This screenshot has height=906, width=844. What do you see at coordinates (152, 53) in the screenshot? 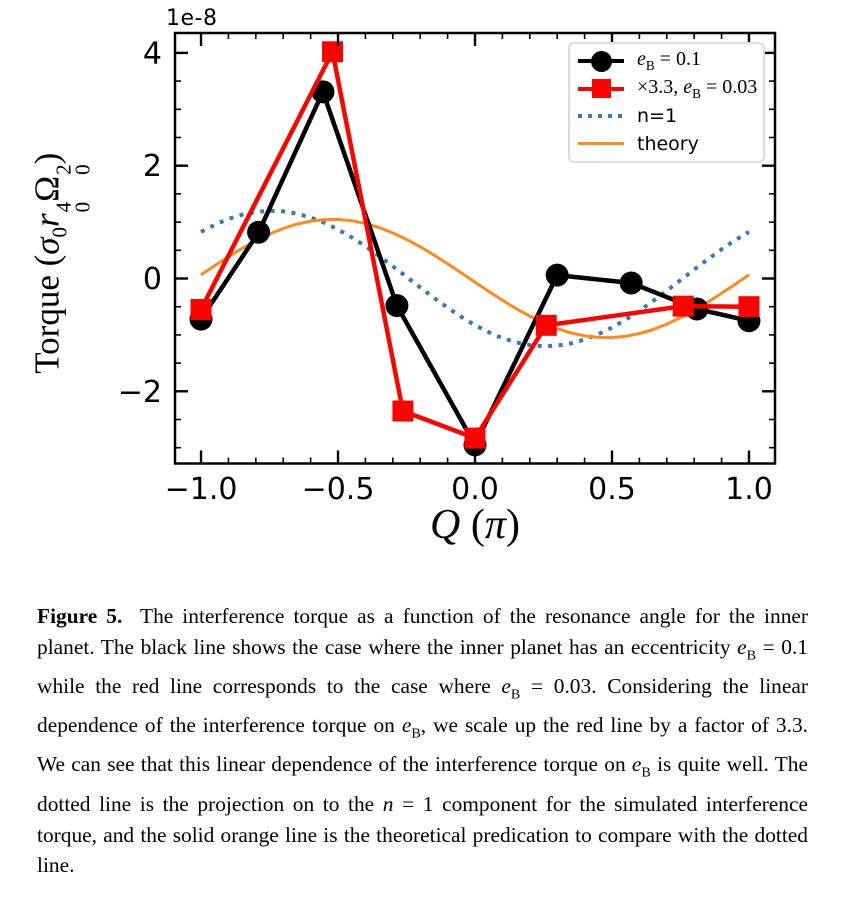
I see `y-tick-label: 4` at bounding box center [152, 53].